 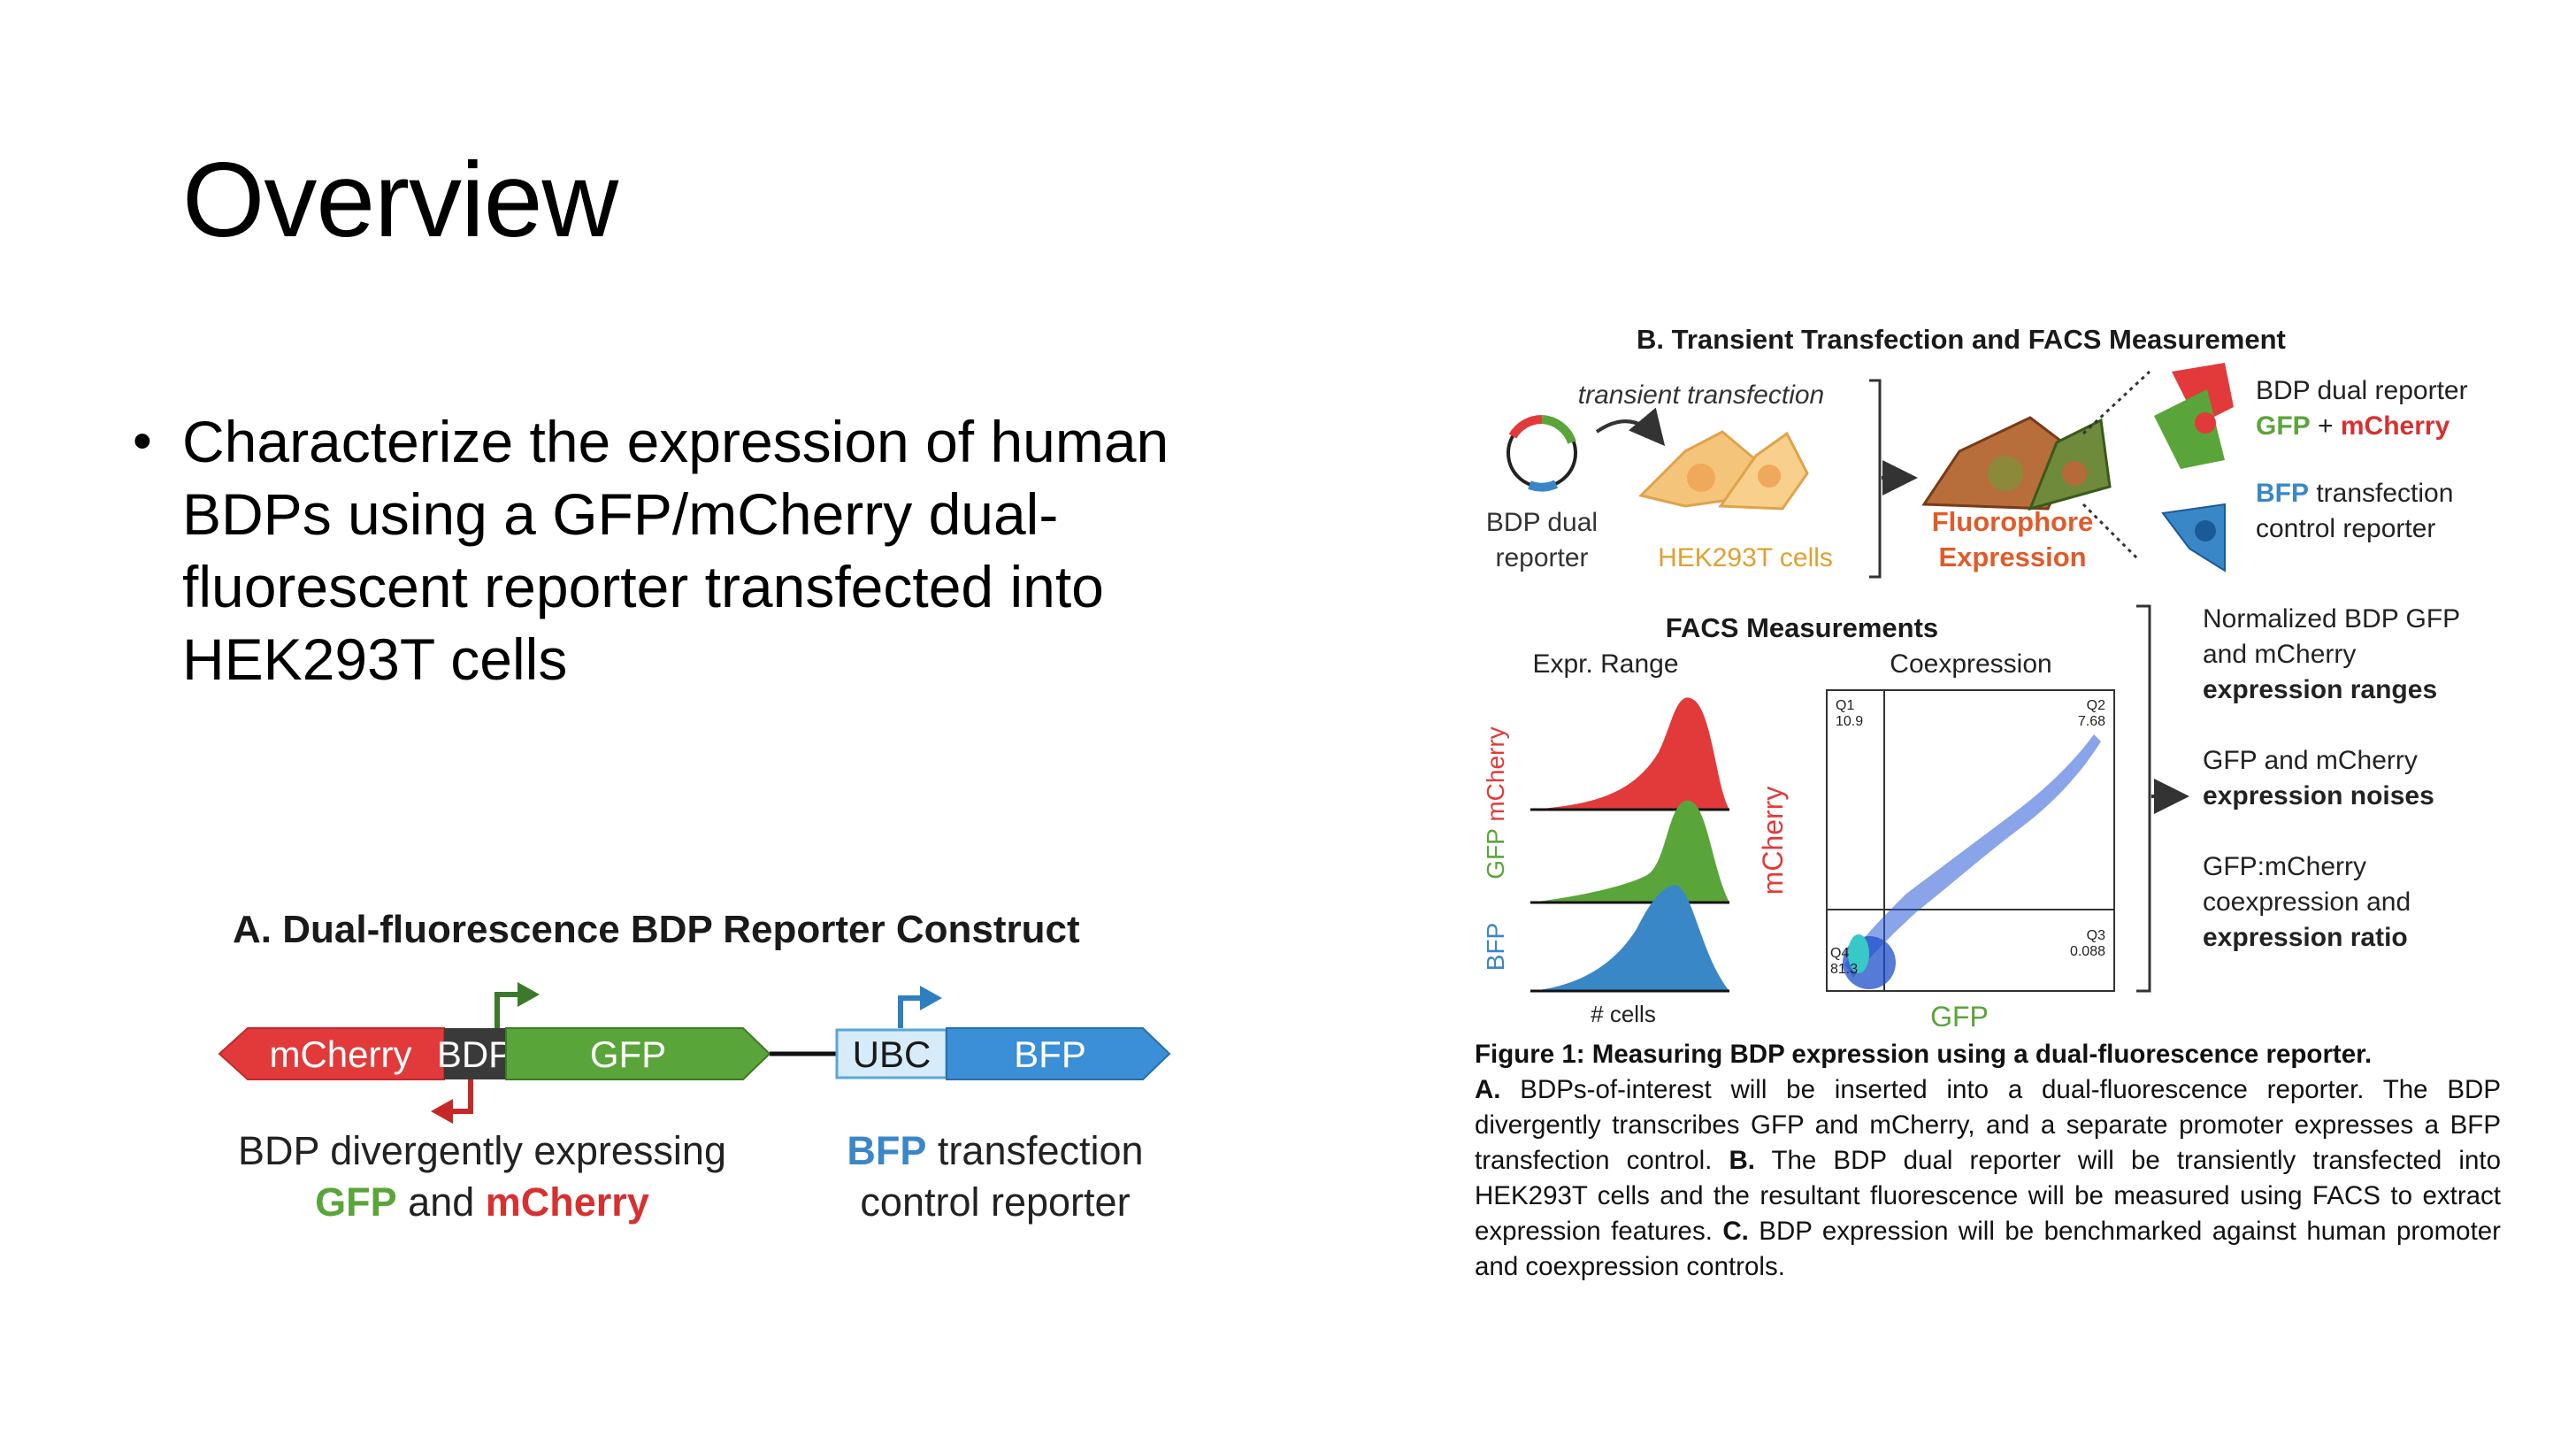 I want to click on gfp-segment-label: GFP, so click(x=628, y=1054).